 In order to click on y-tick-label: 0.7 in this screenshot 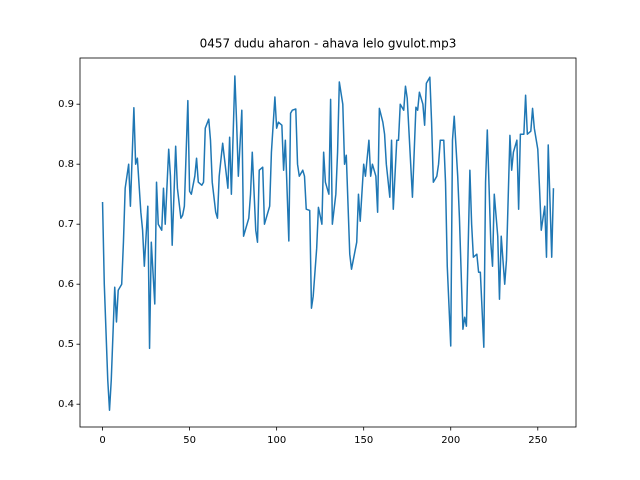, I will do `click(66, 224)`.